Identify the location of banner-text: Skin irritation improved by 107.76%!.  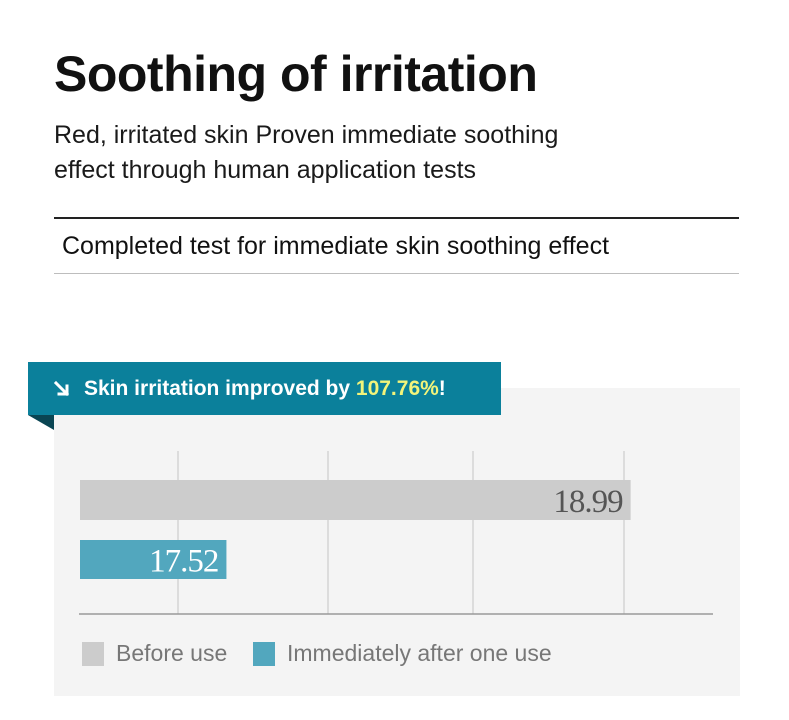
(265, 389).